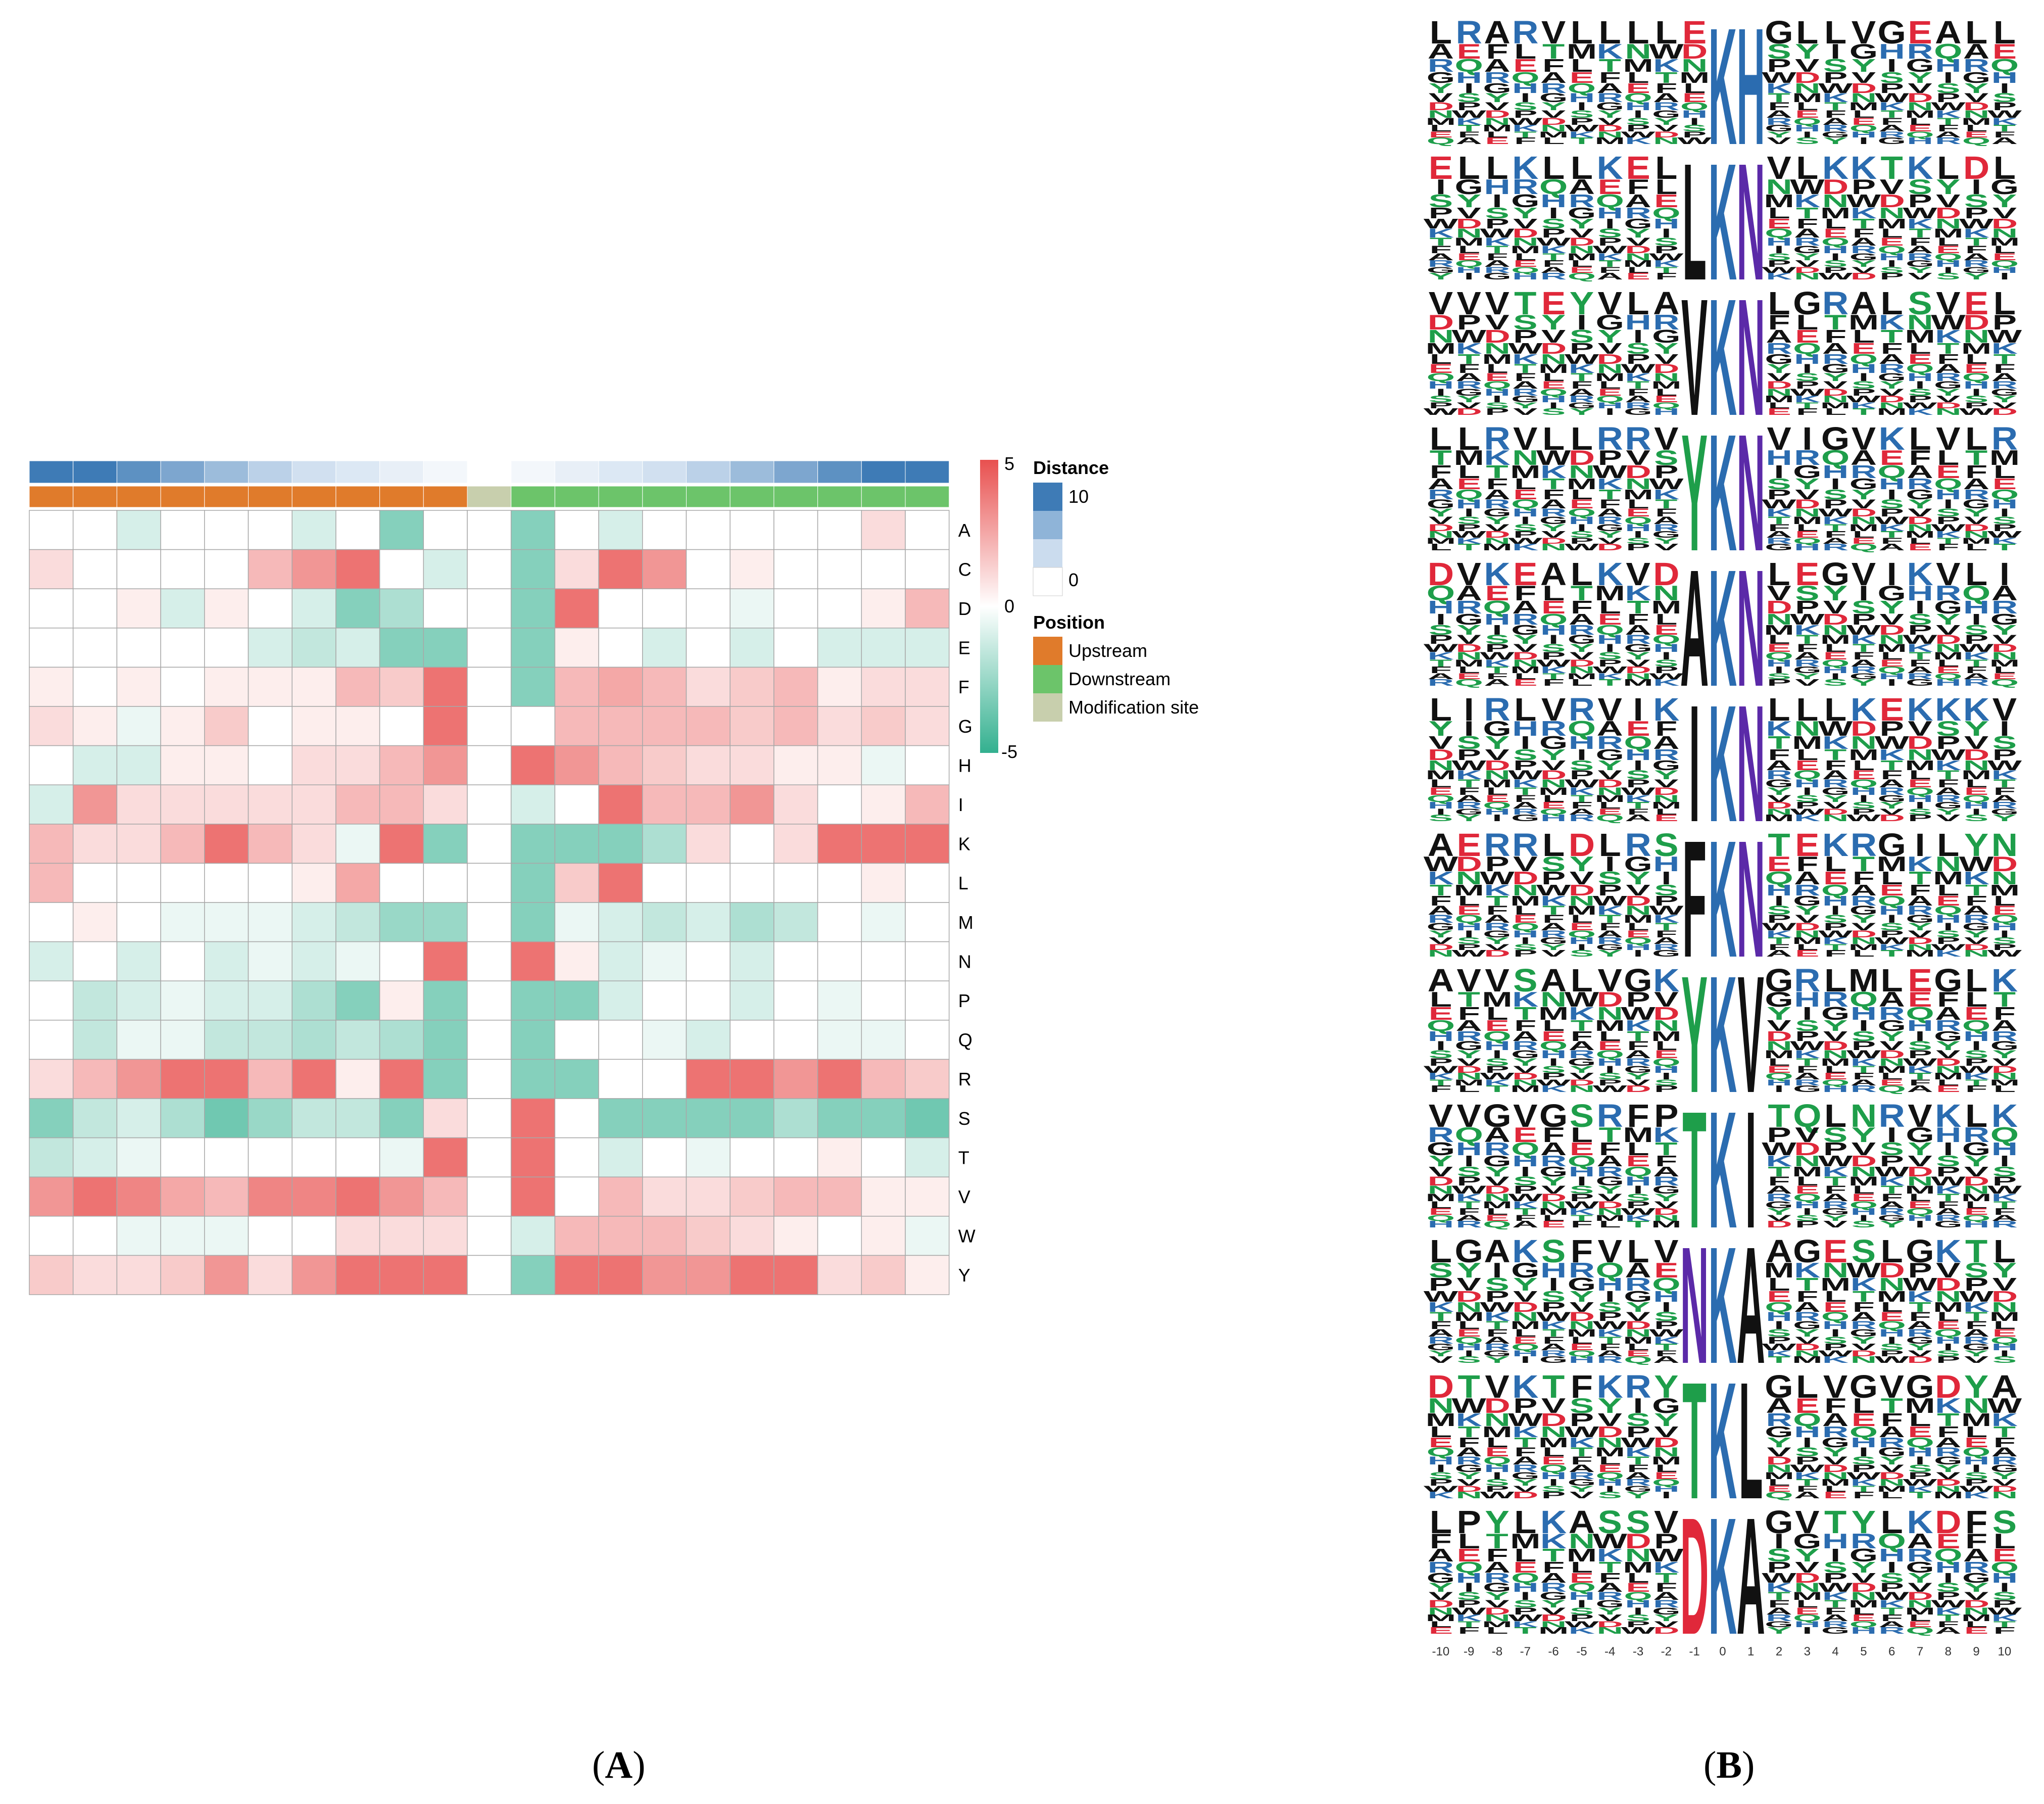  What do you see at coordinates (1610, 953) in the screenshot?
I see `logo-residue: Y` at bounding box center [1610, 953].